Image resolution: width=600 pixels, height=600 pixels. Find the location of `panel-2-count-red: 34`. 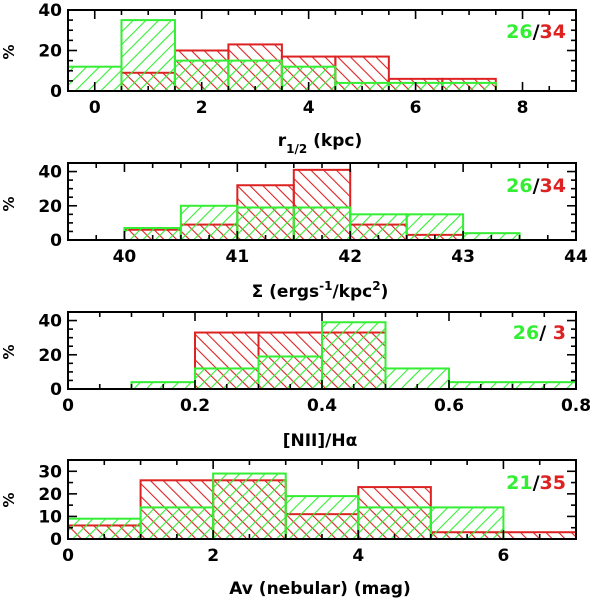

panel-2-count-red: 34 is located at coordinates (553, 186).